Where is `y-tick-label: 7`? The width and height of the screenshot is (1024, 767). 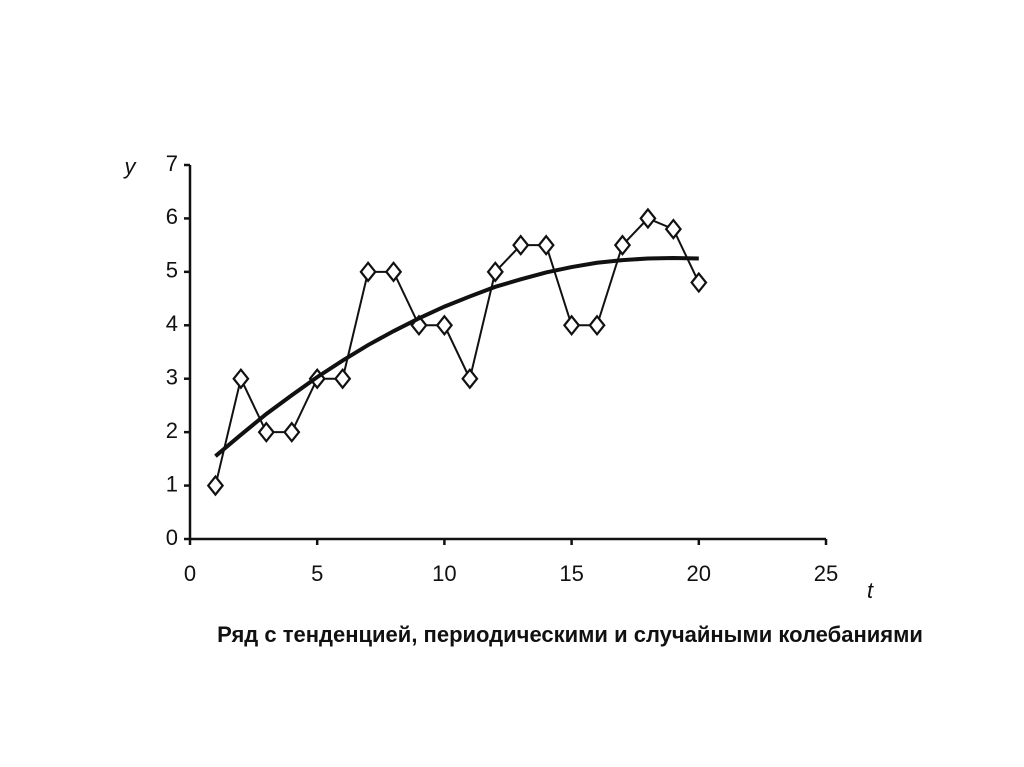 y-tick-label: 7 is located at coordinates (172, 163).